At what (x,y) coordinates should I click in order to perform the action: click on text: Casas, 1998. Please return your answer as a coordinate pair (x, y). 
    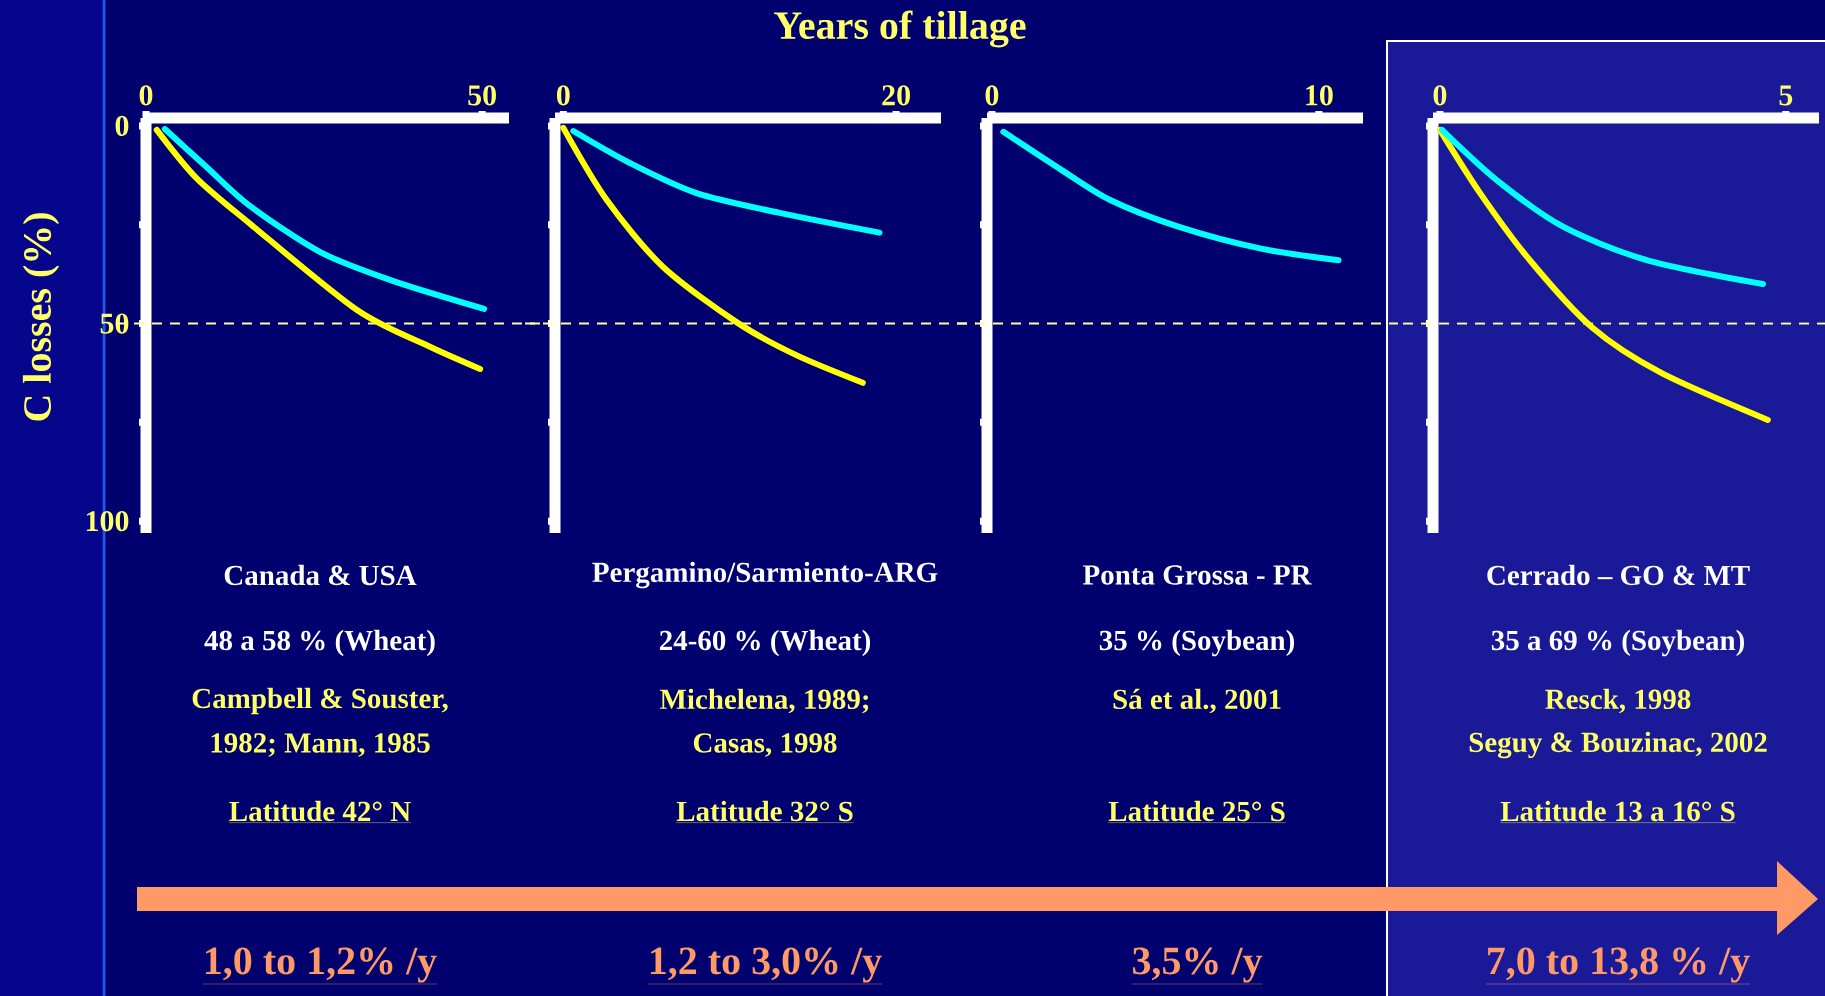
    Looking at the image, I should click on (765, 745).